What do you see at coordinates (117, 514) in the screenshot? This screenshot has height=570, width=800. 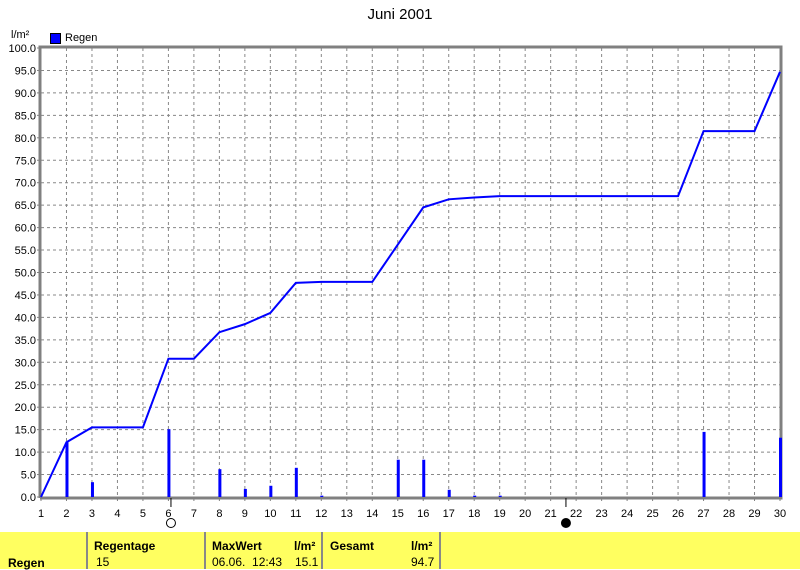 I see `x-tick-label: 4` at bounding box center [117, 514].